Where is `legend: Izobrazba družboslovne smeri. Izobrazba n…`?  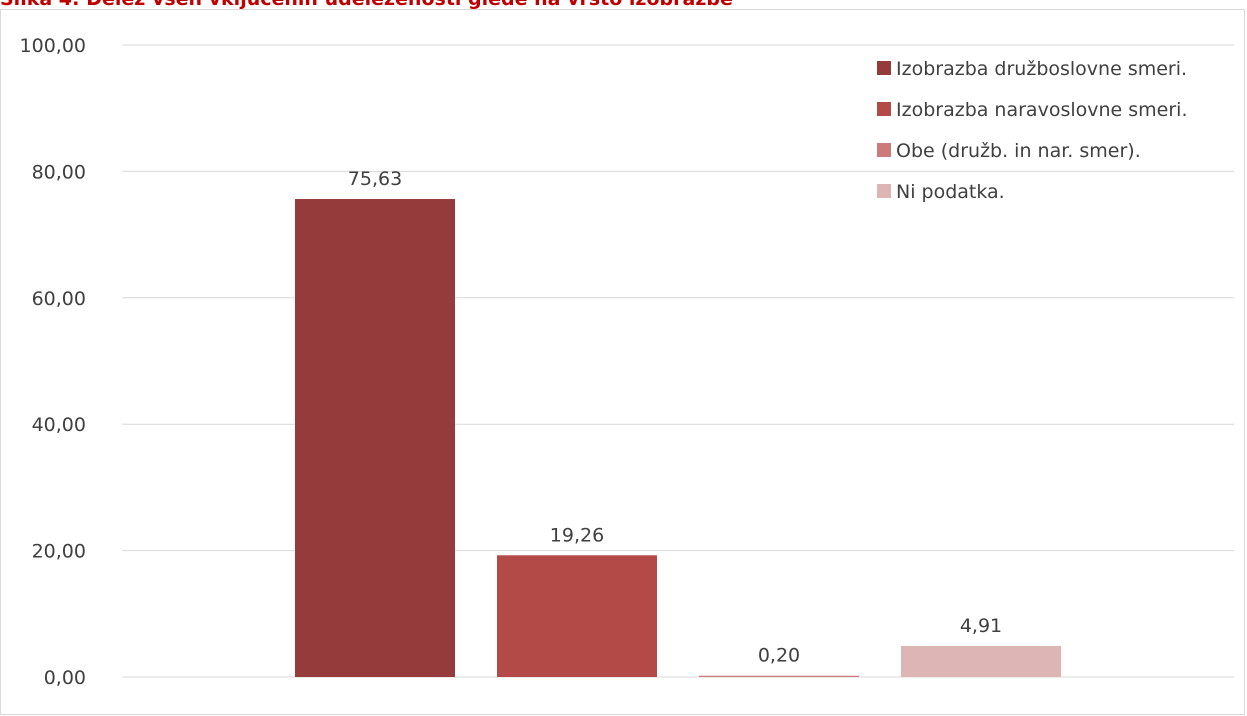
legend: Izobrazba družboslovne smeri. Izobrazba n… is located at coordinates (1032, 130).